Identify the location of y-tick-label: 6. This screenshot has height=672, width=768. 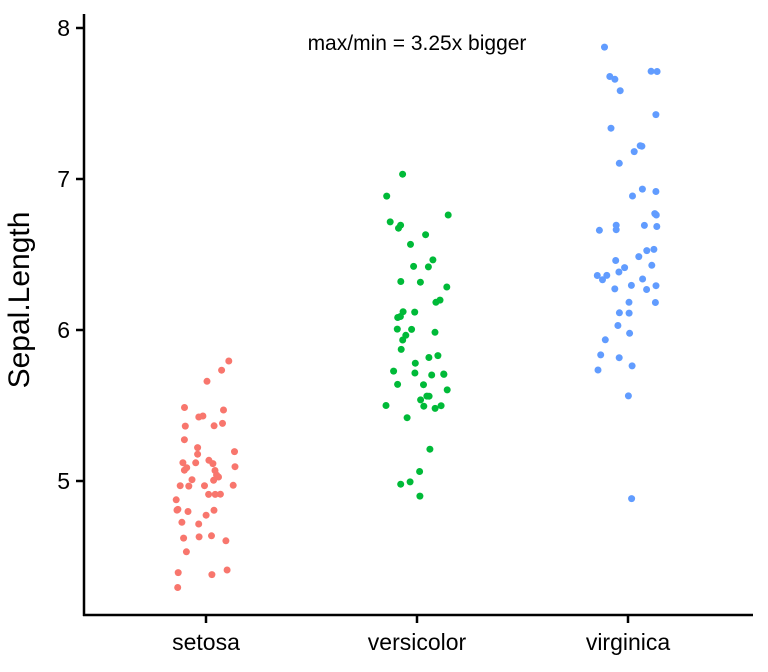
(63, 330).